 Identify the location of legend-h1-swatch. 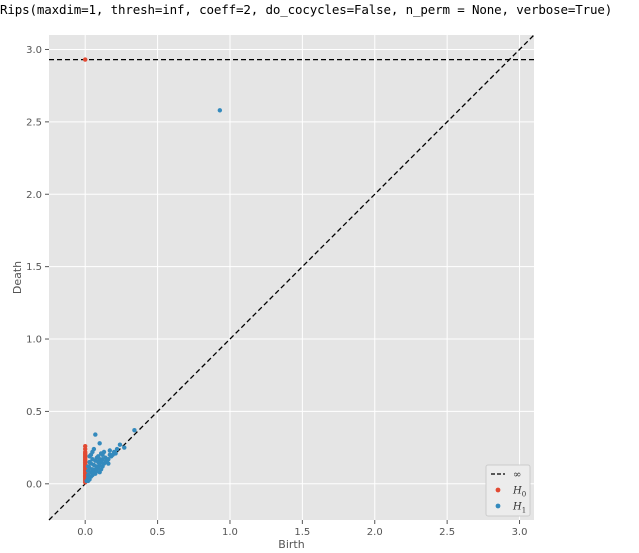
(498, 506).